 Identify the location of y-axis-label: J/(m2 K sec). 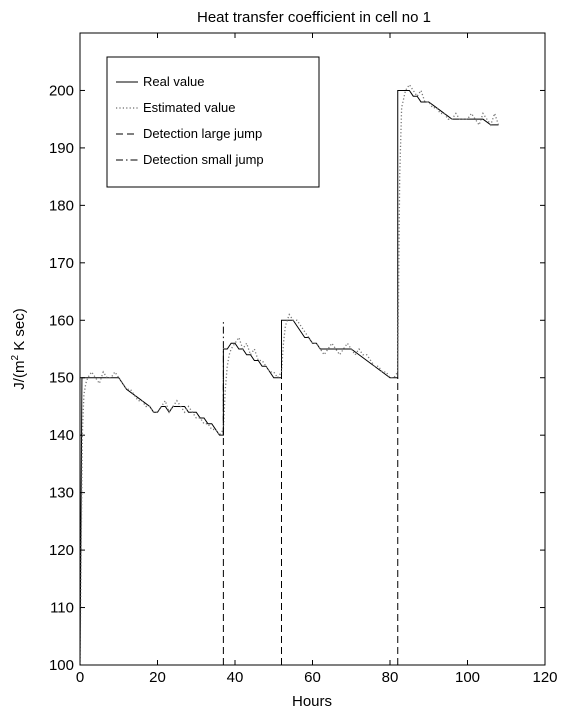
(19, 348).